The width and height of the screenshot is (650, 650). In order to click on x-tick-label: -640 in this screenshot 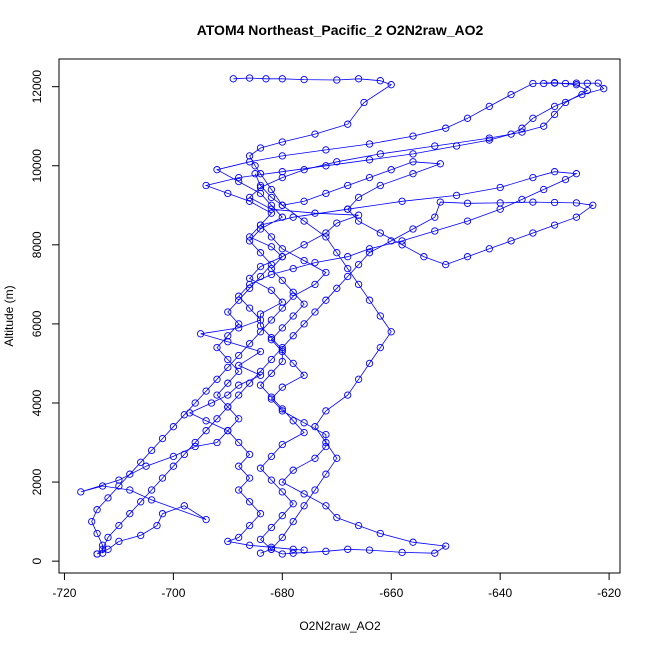, I will do `click(500, 593)`.